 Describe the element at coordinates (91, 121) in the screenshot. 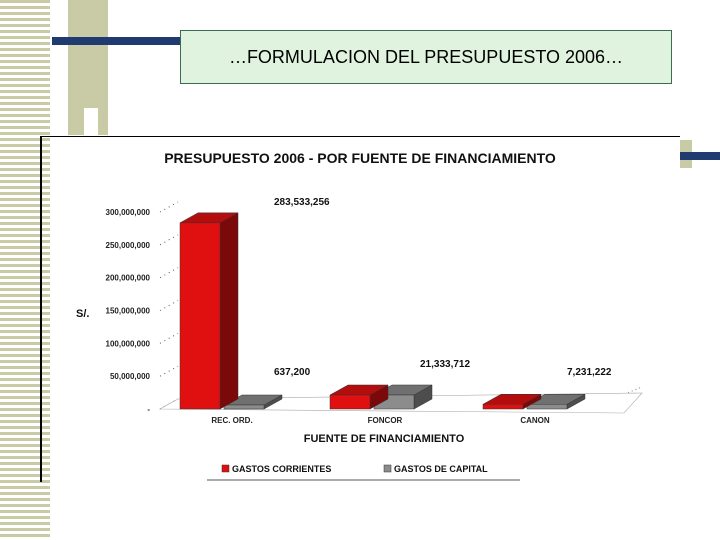

I see `decorative-notch` at that location.